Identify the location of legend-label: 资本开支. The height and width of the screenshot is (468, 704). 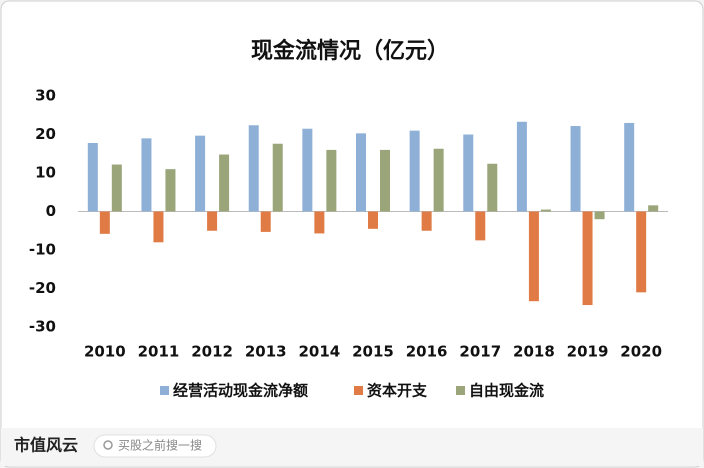
(397, 391).